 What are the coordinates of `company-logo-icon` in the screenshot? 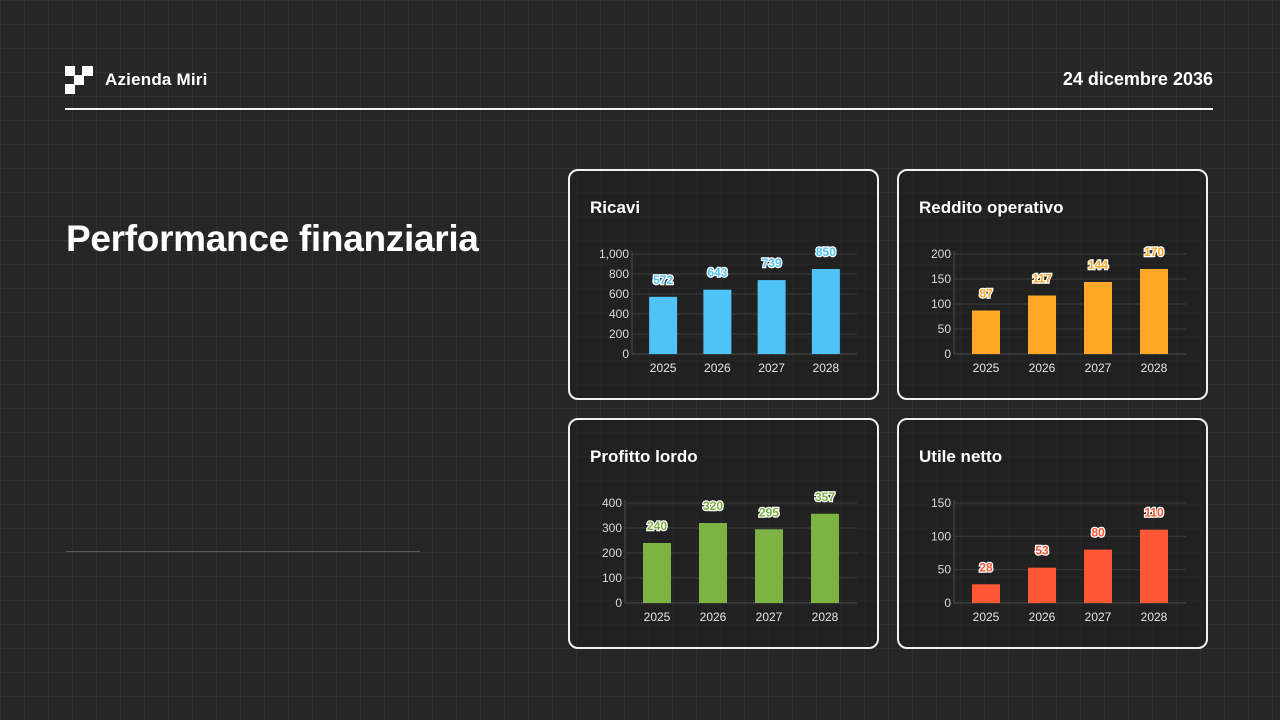 It's located at (79, 80).